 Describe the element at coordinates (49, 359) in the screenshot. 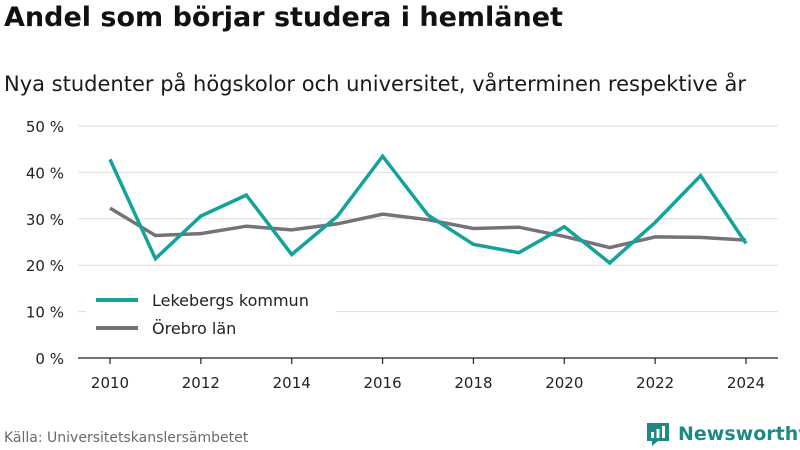

I see `y-tick-label: 0 %` at that location.